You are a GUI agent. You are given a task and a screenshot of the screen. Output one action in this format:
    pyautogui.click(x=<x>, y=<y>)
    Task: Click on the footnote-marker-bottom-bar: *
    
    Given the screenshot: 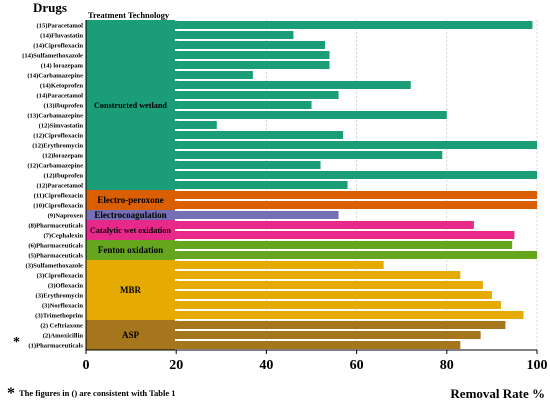 What is the action you would take?
    pyautogui.click(x=16, y=342)
    